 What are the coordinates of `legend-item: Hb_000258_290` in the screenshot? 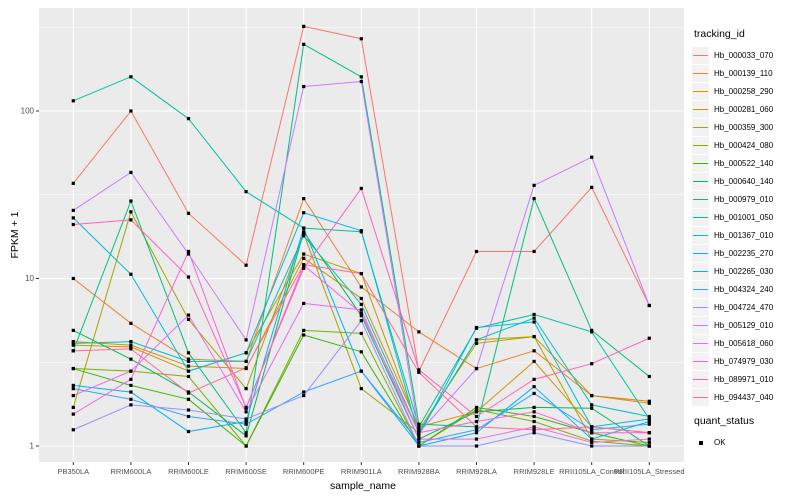 It's located at (745, 91).